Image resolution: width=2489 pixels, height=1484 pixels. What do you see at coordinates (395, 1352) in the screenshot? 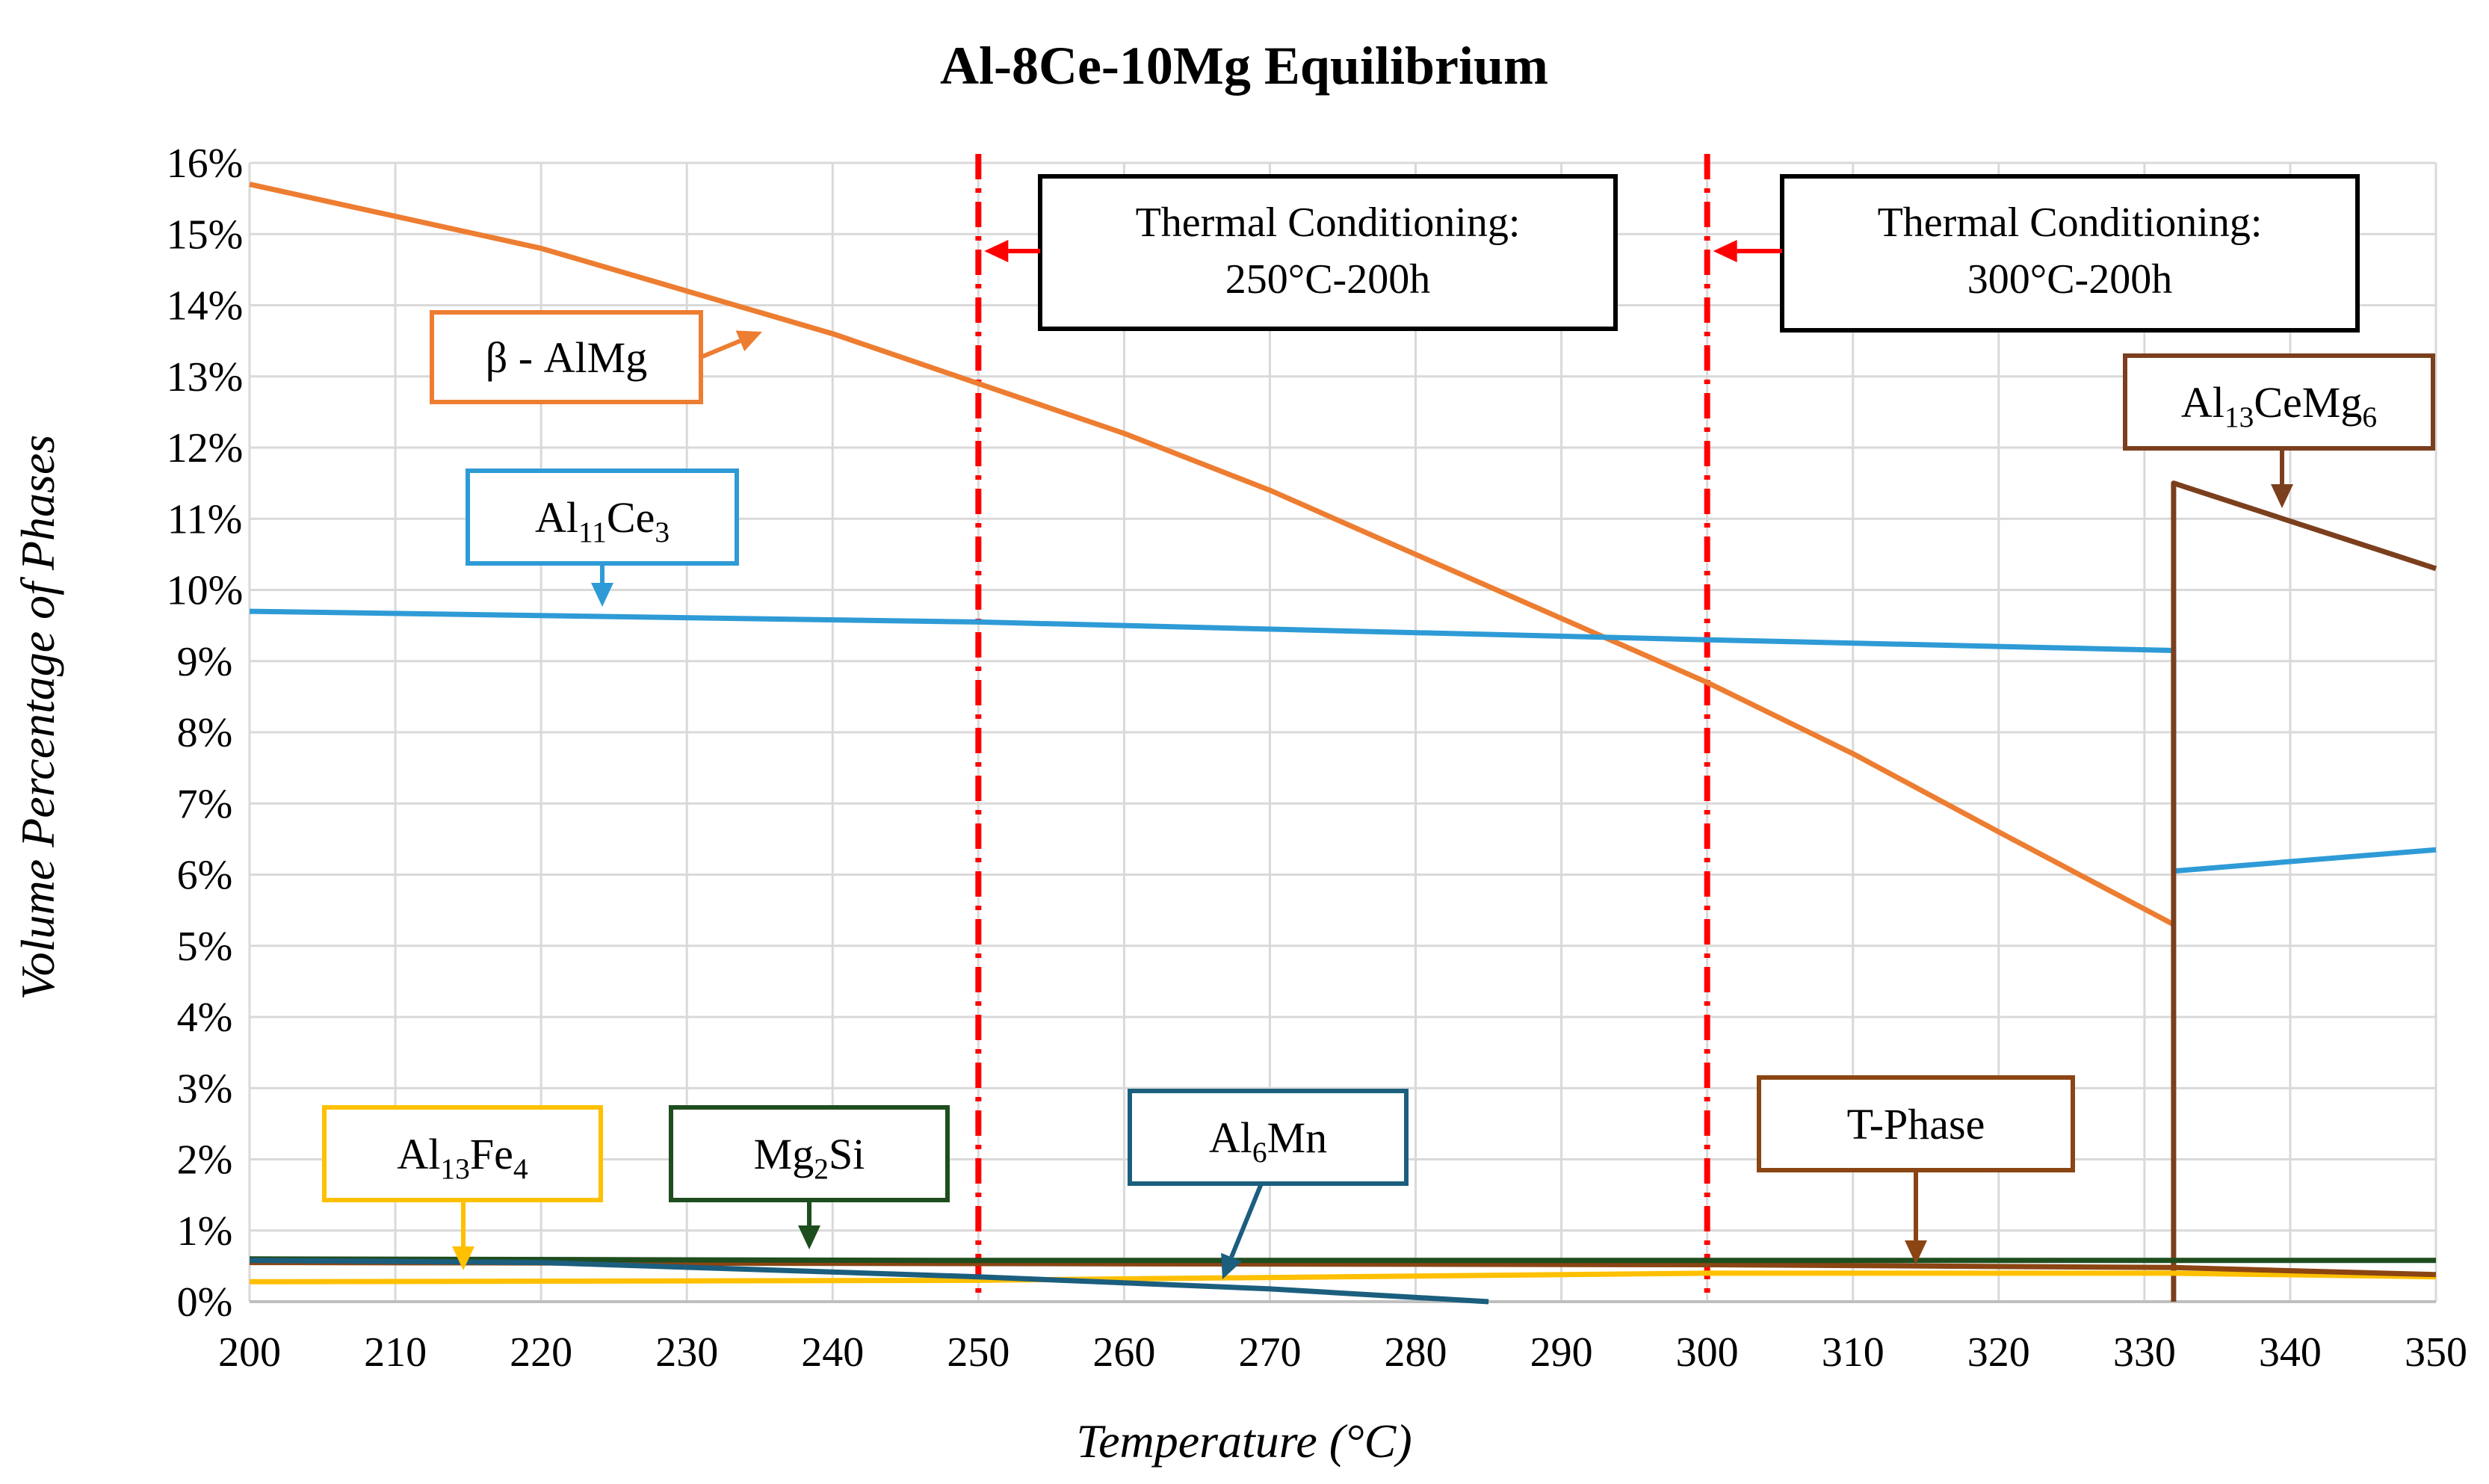
I see `x-tick-label: 210` at bounding box center [395, 1352].